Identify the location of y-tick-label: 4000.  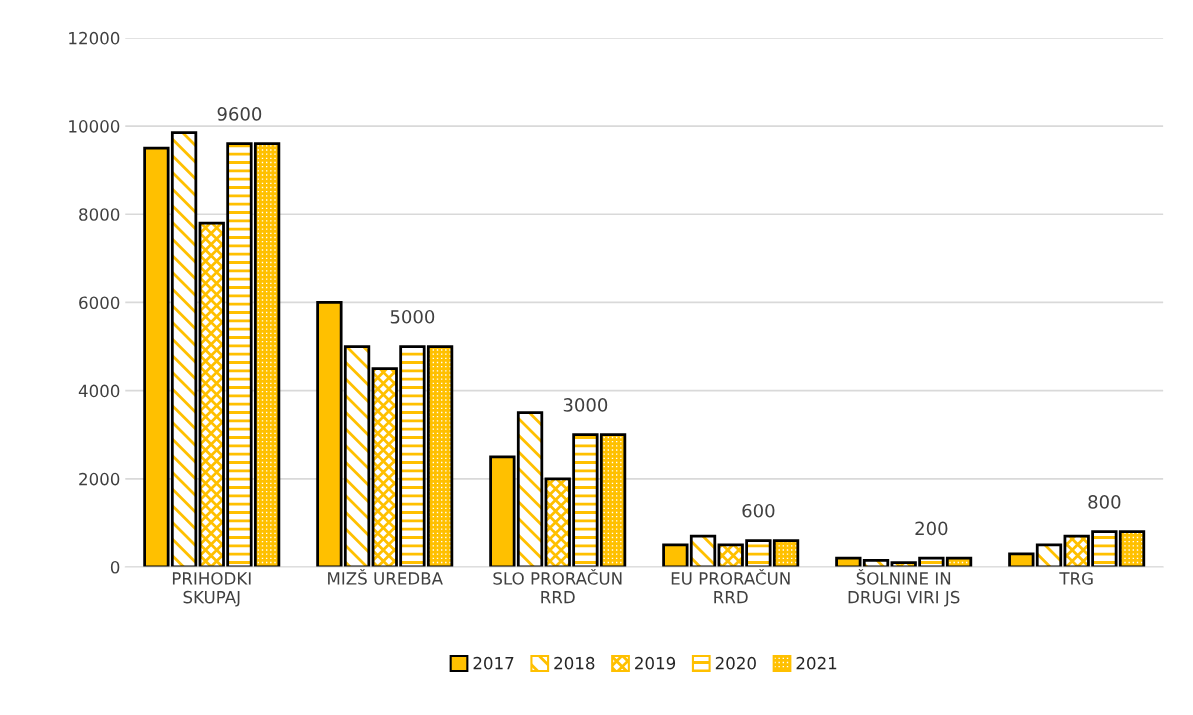
(99, 391).